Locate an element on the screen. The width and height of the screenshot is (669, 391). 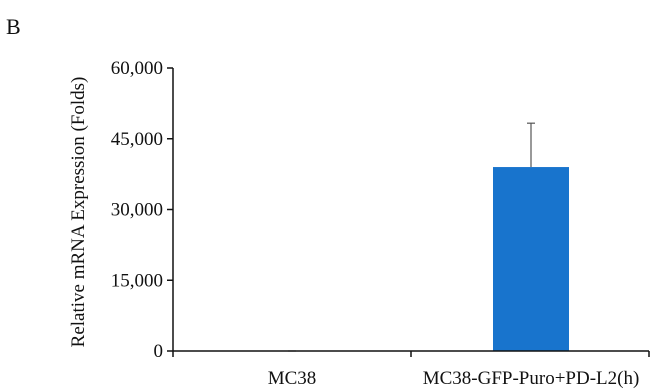
category-labels: MC38 MC38-GFP-Puro+PD-L2(h) is located at coordinates (454, 378).